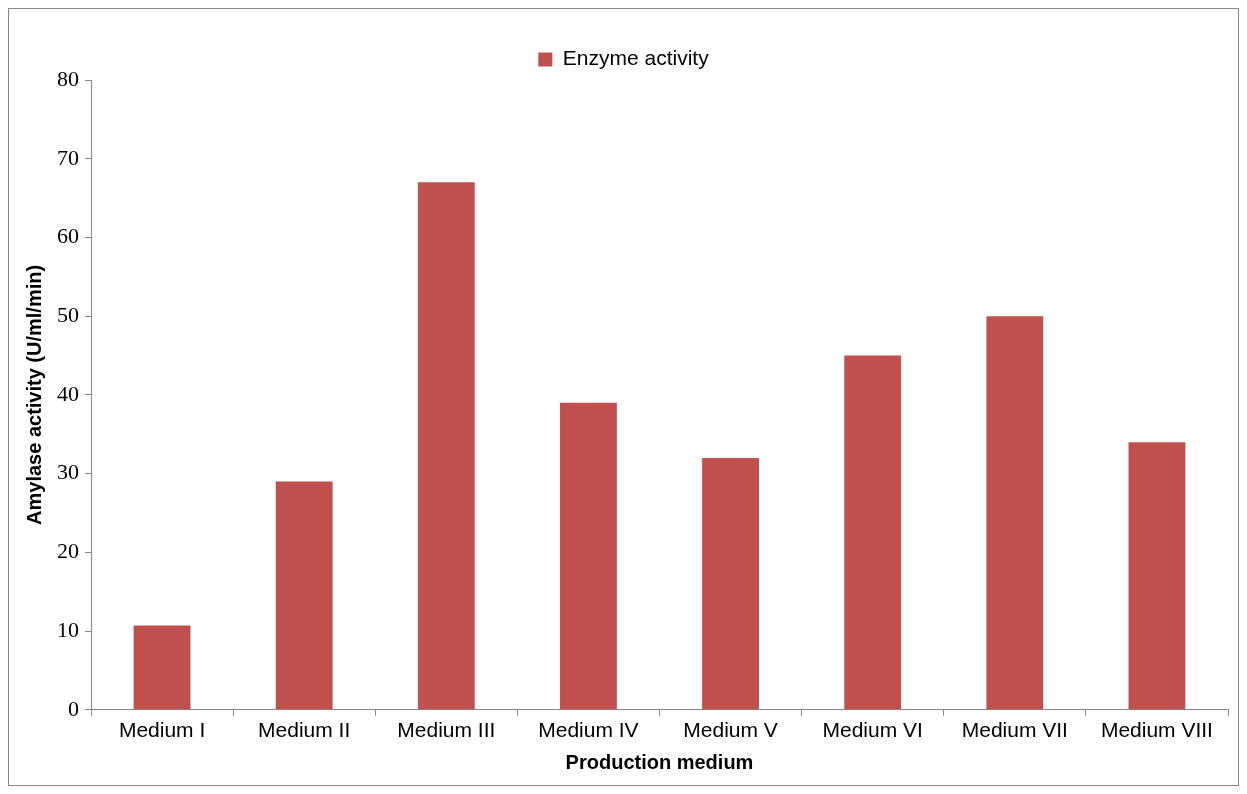  I want to click on x-tick-label: Medium VIII, so click(1156, 730).